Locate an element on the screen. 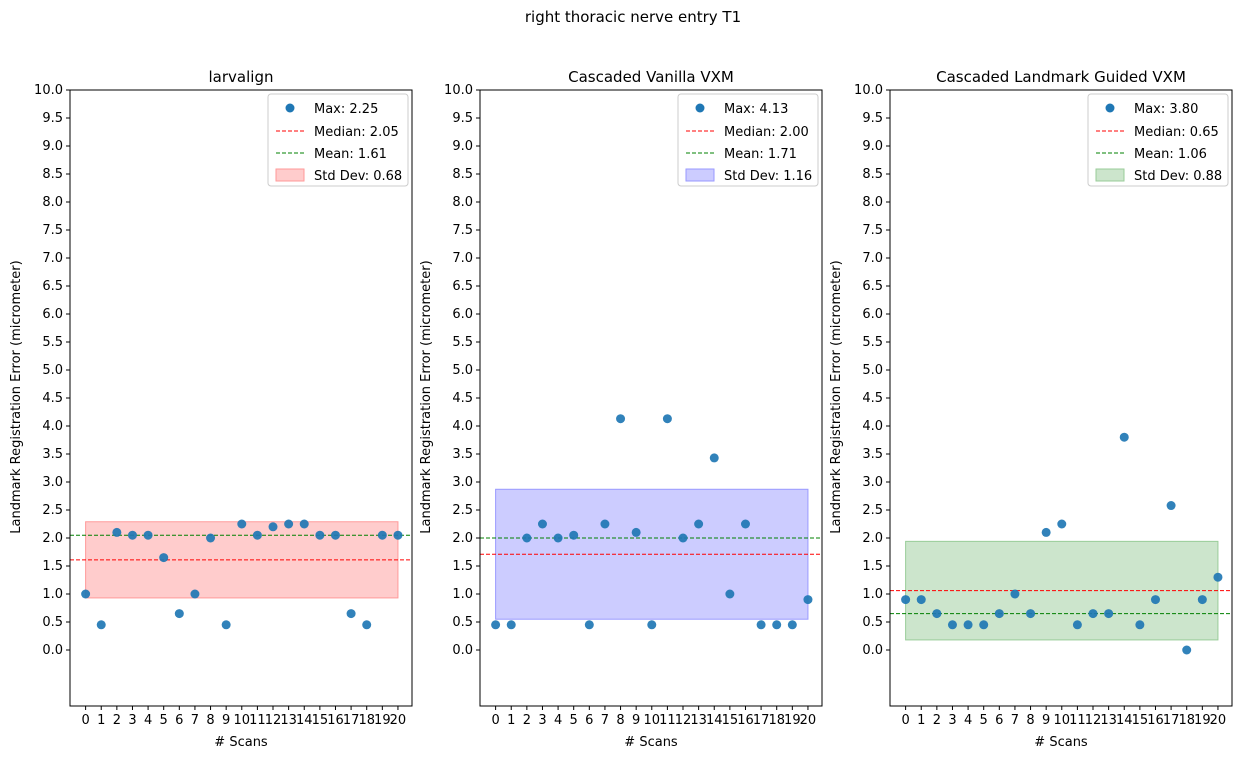  y-tick-label: 6.5 is located at coordinates (52, 286).